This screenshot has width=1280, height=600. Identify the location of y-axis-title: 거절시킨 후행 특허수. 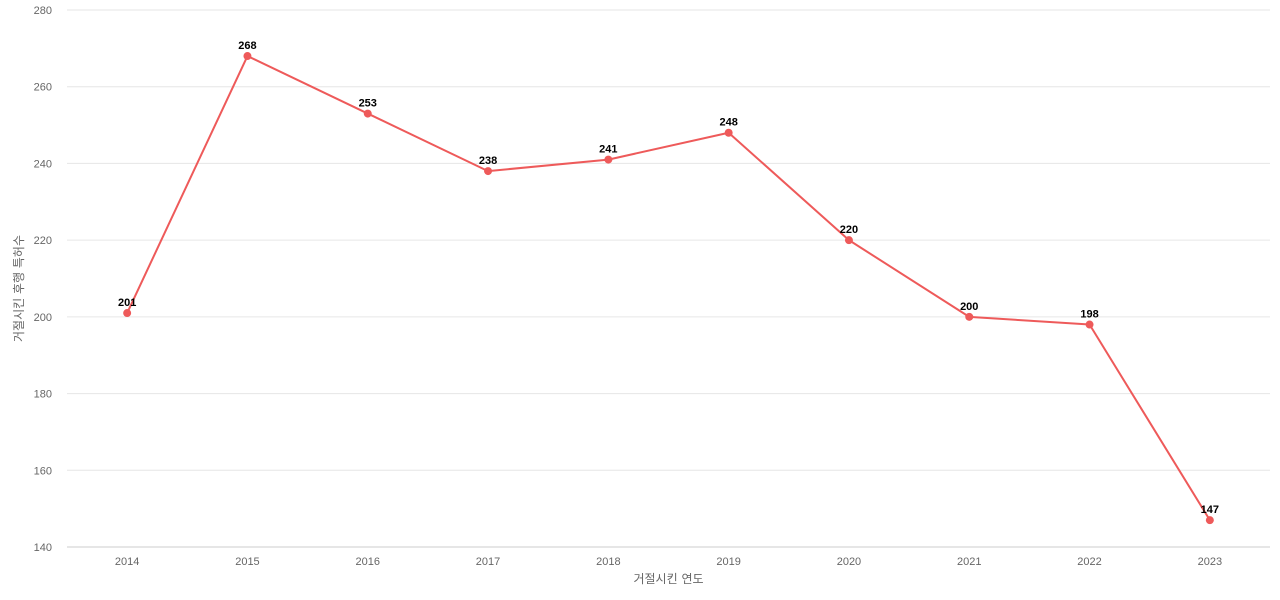
(18, 288).